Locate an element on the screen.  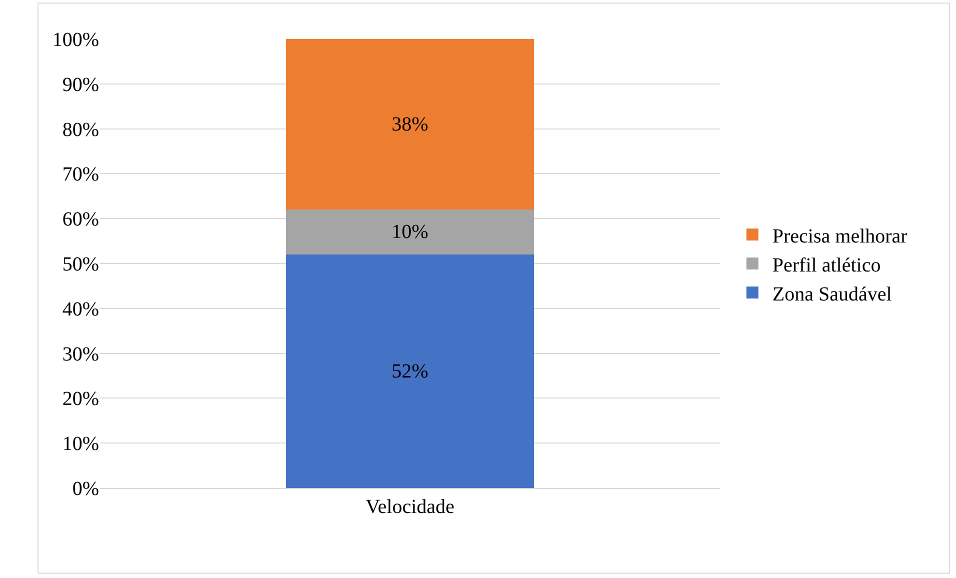
y-tick-label: 80% is located at coordinates (80, 129).